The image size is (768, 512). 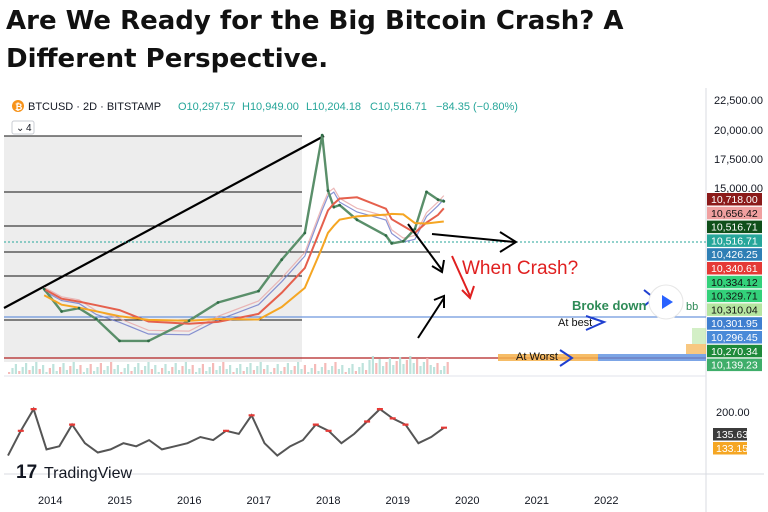 I want to click on oscillator-label-text: 133.15, so click(x=732, y=449).